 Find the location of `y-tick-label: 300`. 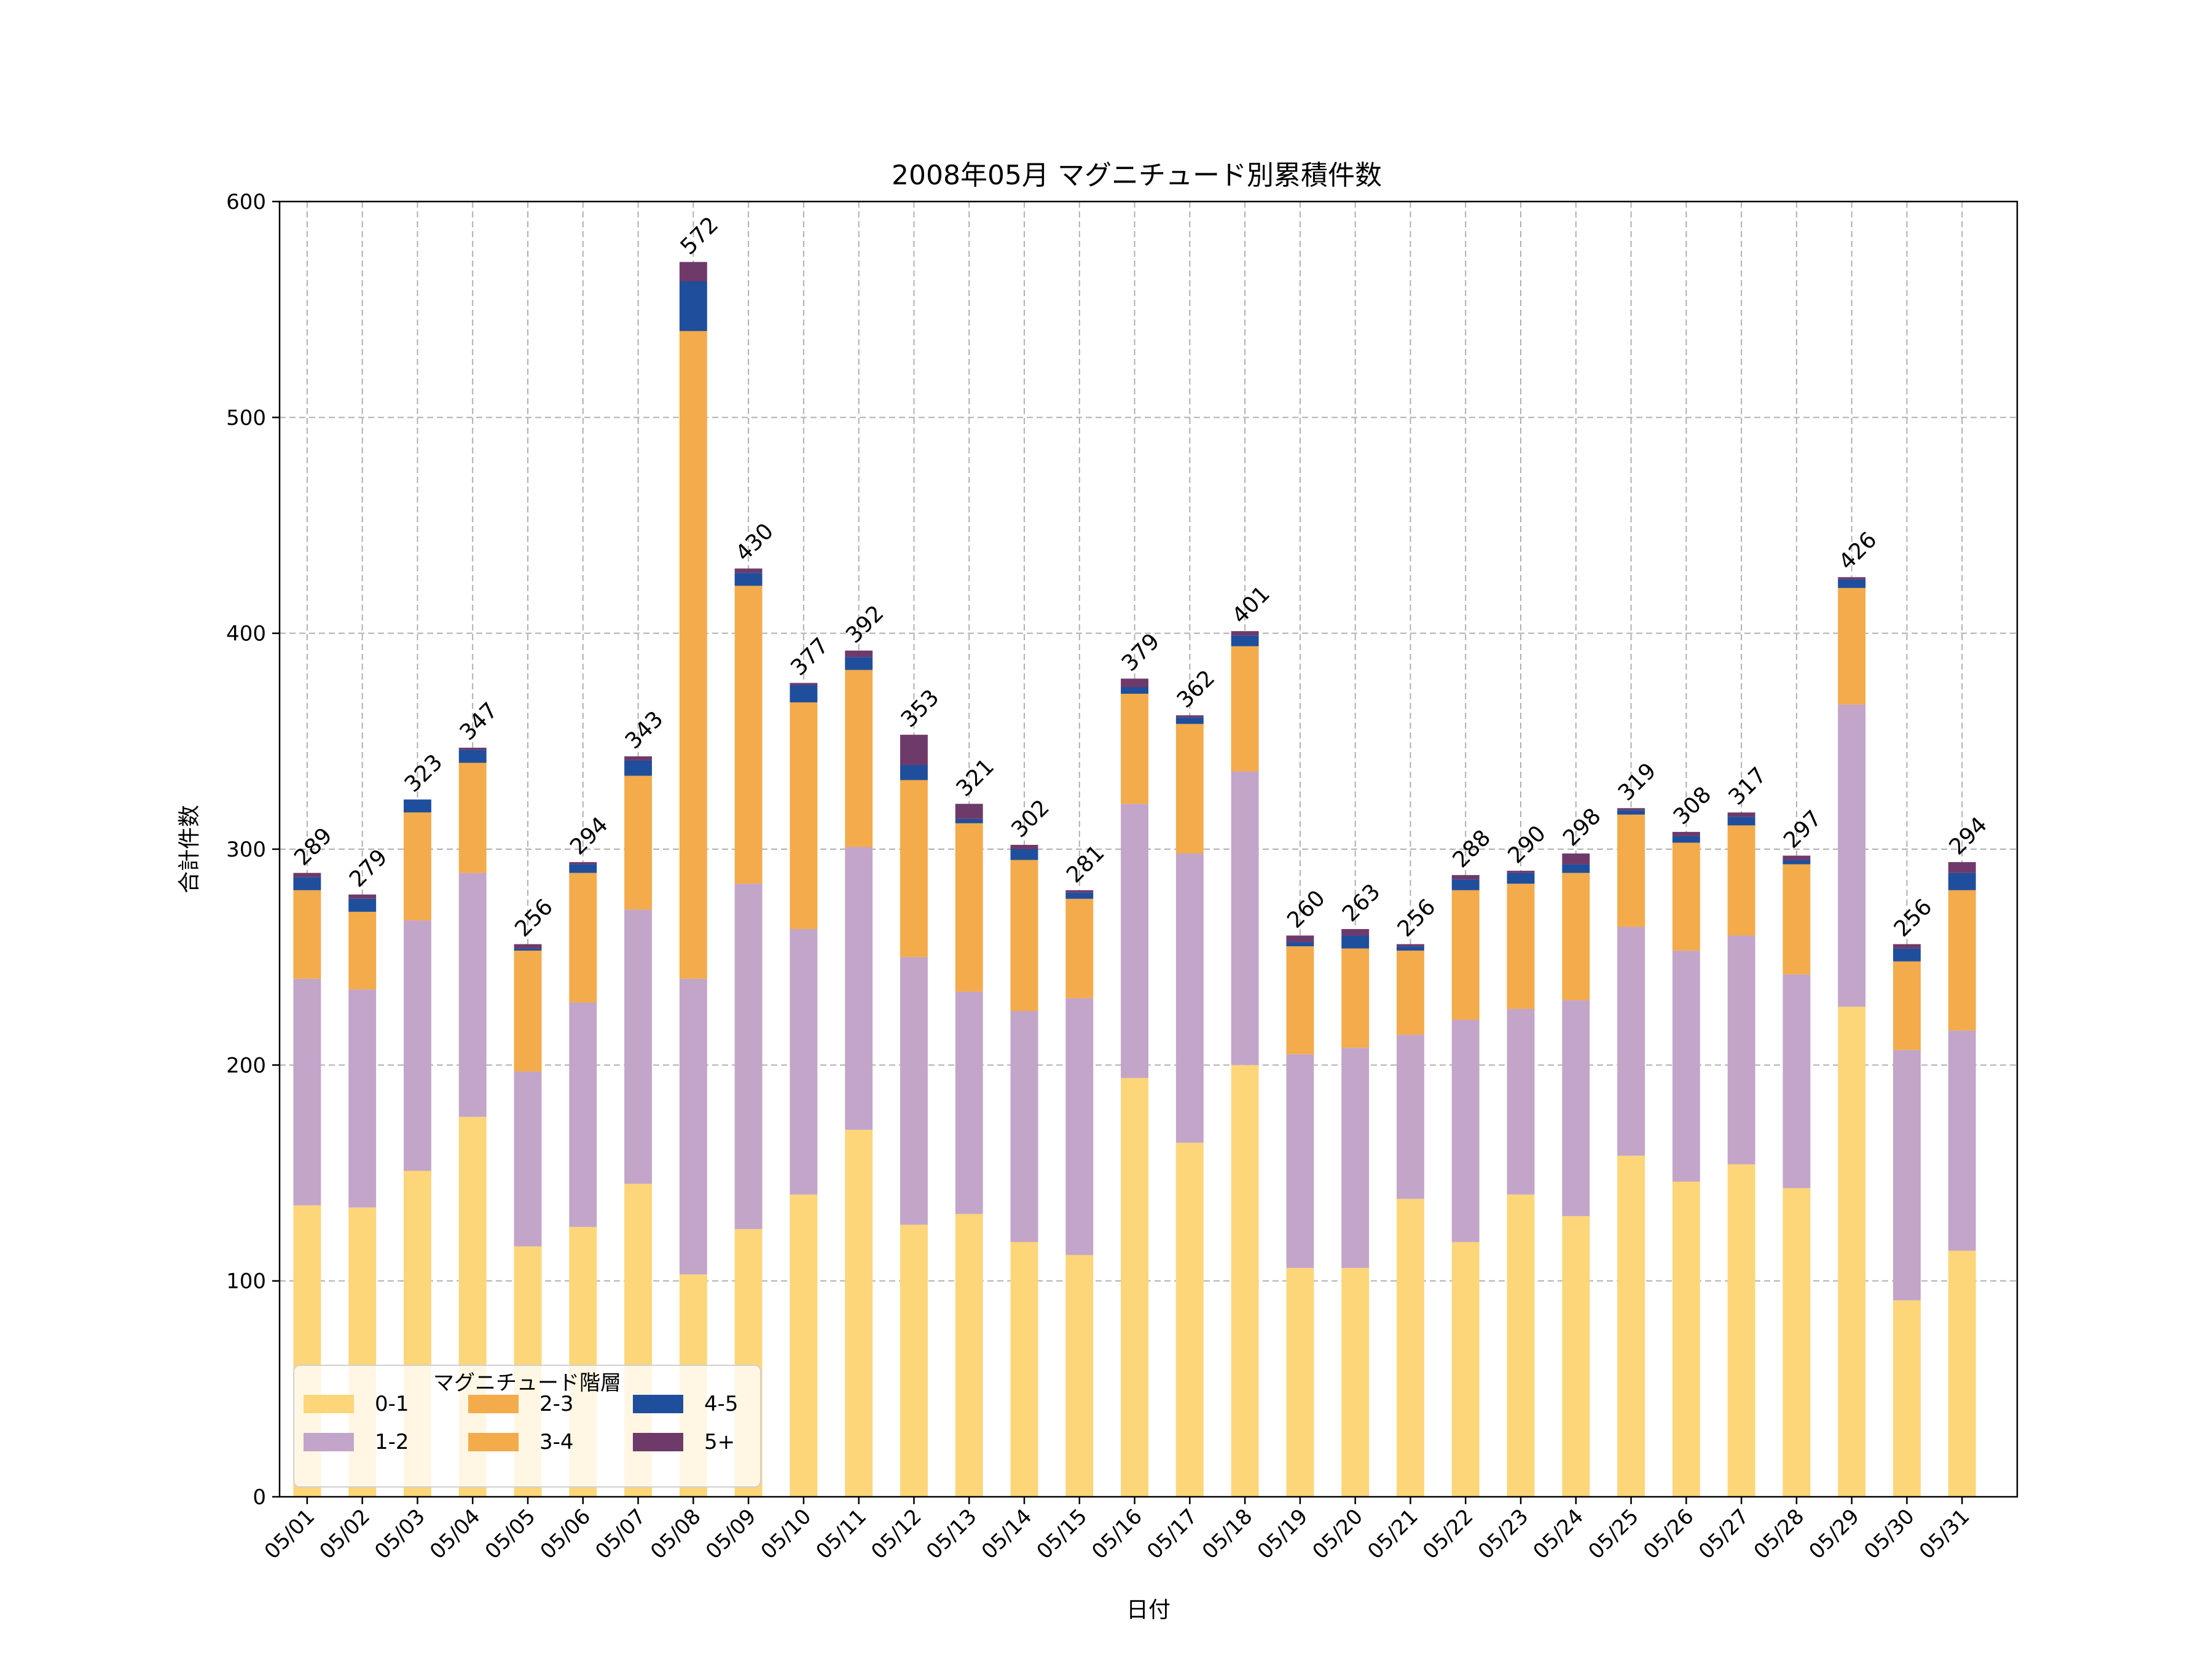

y-tick-label: 300 is located at coordinates (246, 849).